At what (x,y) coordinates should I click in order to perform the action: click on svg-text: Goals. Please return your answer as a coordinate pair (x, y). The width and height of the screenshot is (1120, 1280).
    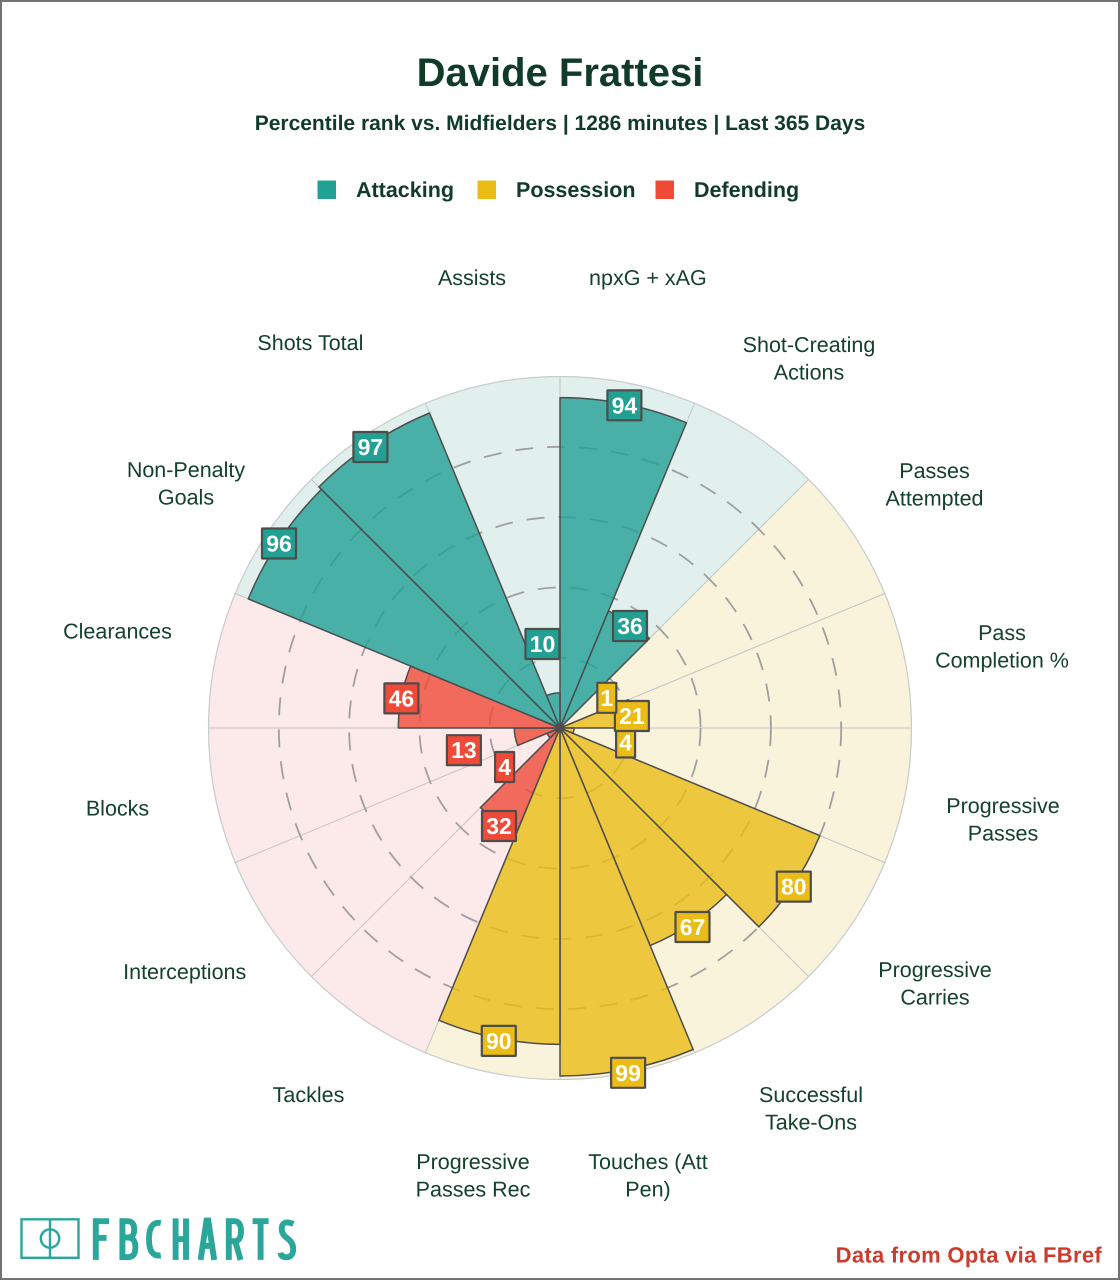
    Looking at the image, I should click on (186, 497).